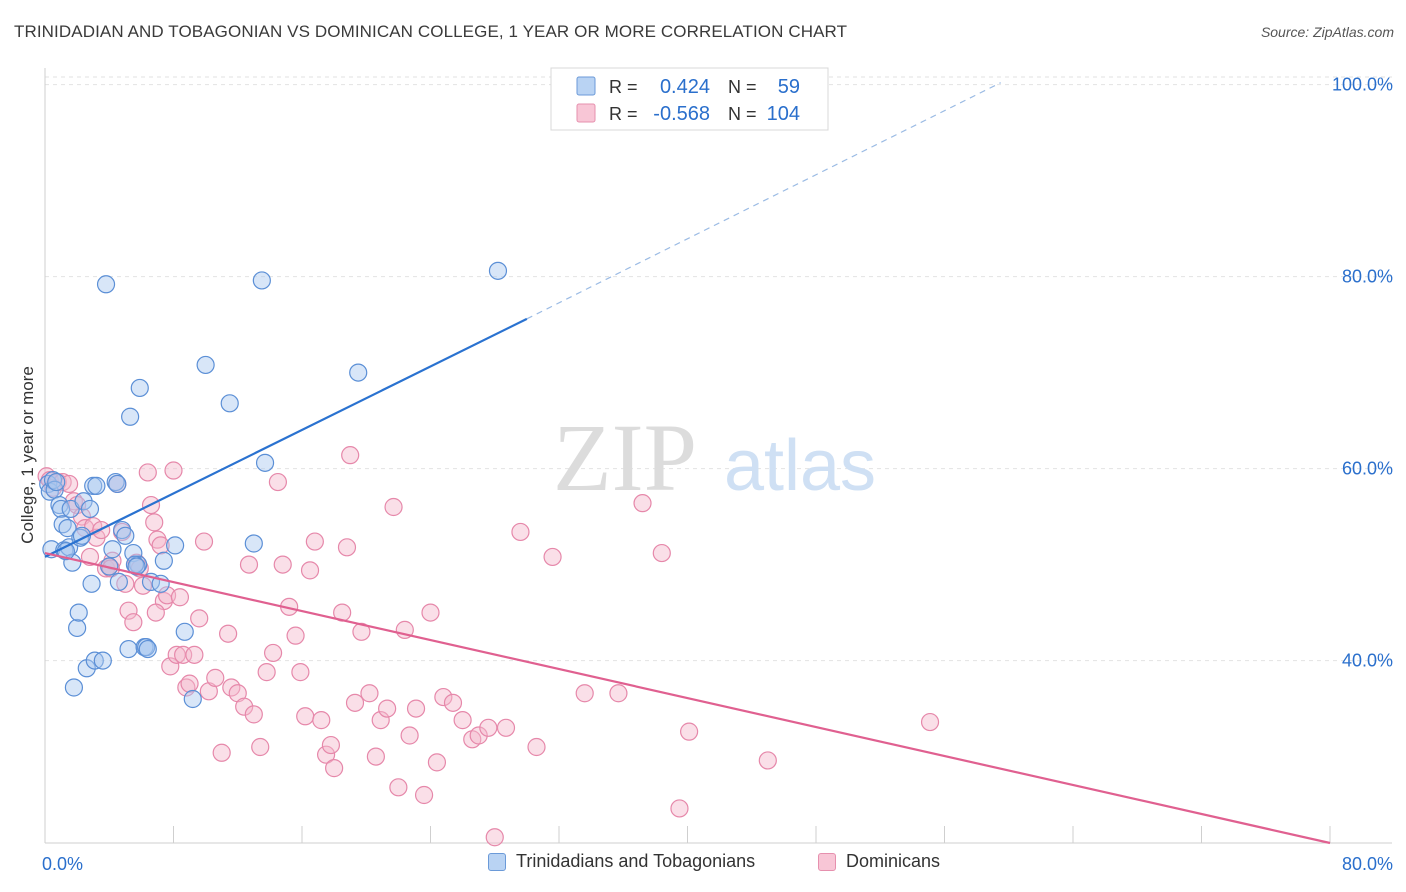  Describe the element at coordinates (1327, 32) in the screenshot. I see `source-label: Source: ZipAtlas.com` at that location.